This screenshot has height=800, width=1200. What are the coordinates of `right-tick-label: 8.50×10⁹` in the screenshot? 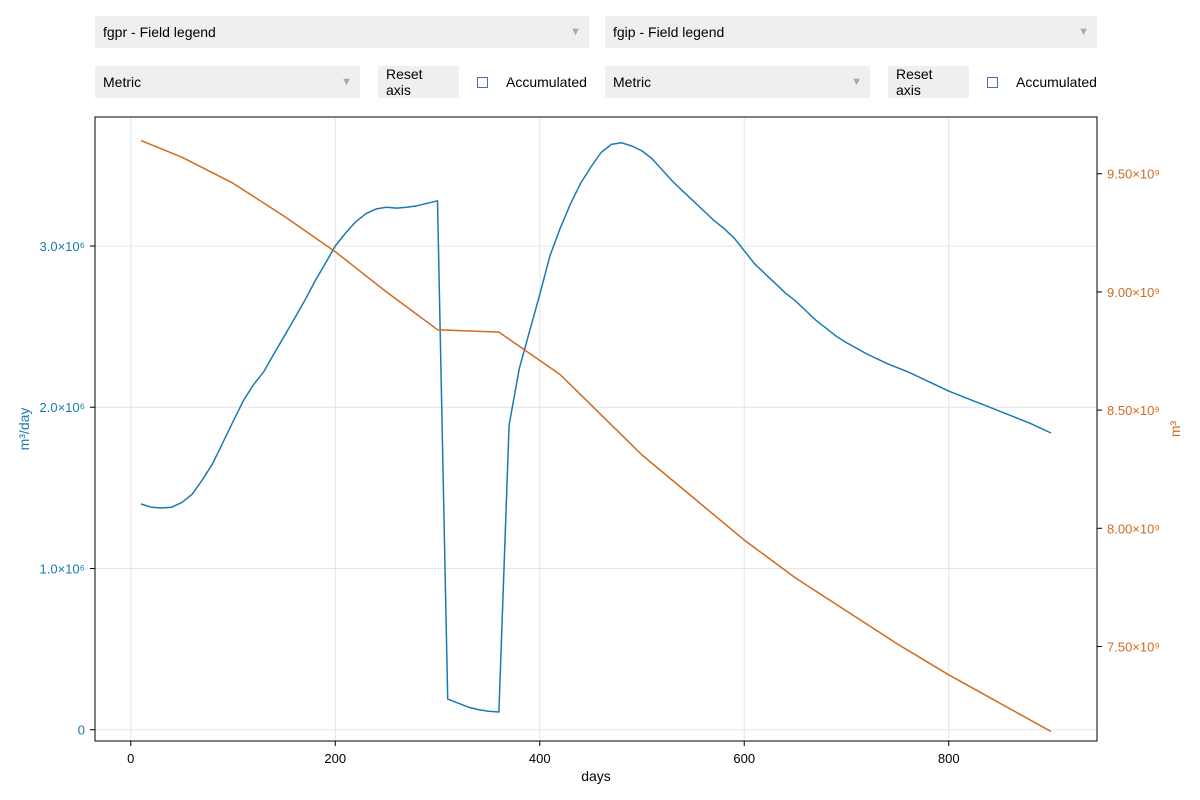 It's located at (1133, 410).